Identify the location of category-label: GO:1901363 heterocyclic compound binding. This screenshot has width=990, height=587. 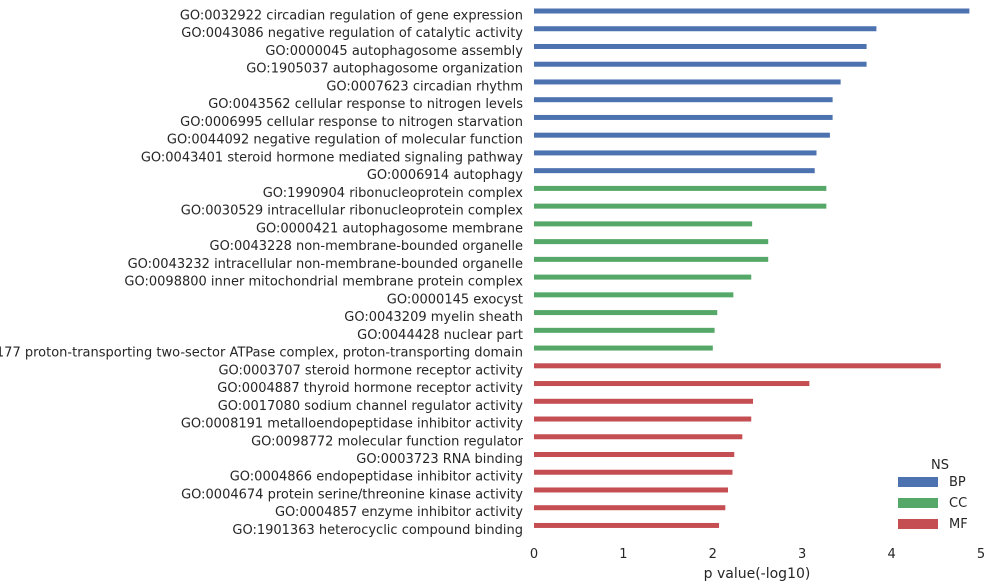
(377, 530).